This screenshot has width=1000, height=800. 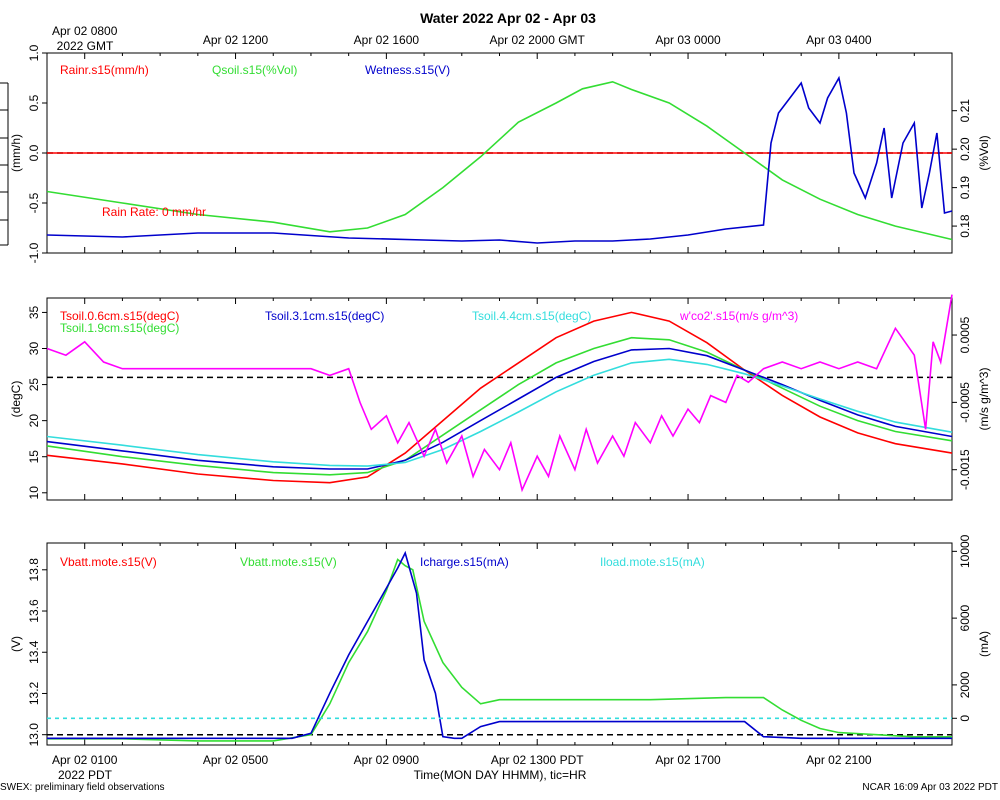 I want to click on y-right-tick-label: 6000, so click(x=965, y=617).